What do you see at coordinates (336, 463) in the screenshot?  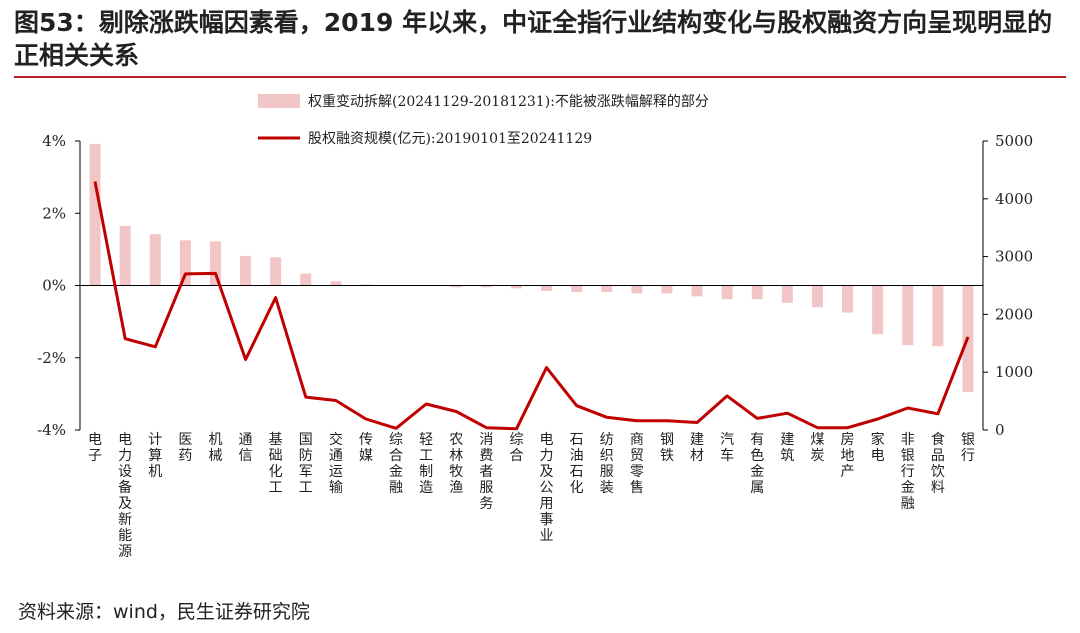 I see `category-label: 交通运输` at bounding box center [336, 463].